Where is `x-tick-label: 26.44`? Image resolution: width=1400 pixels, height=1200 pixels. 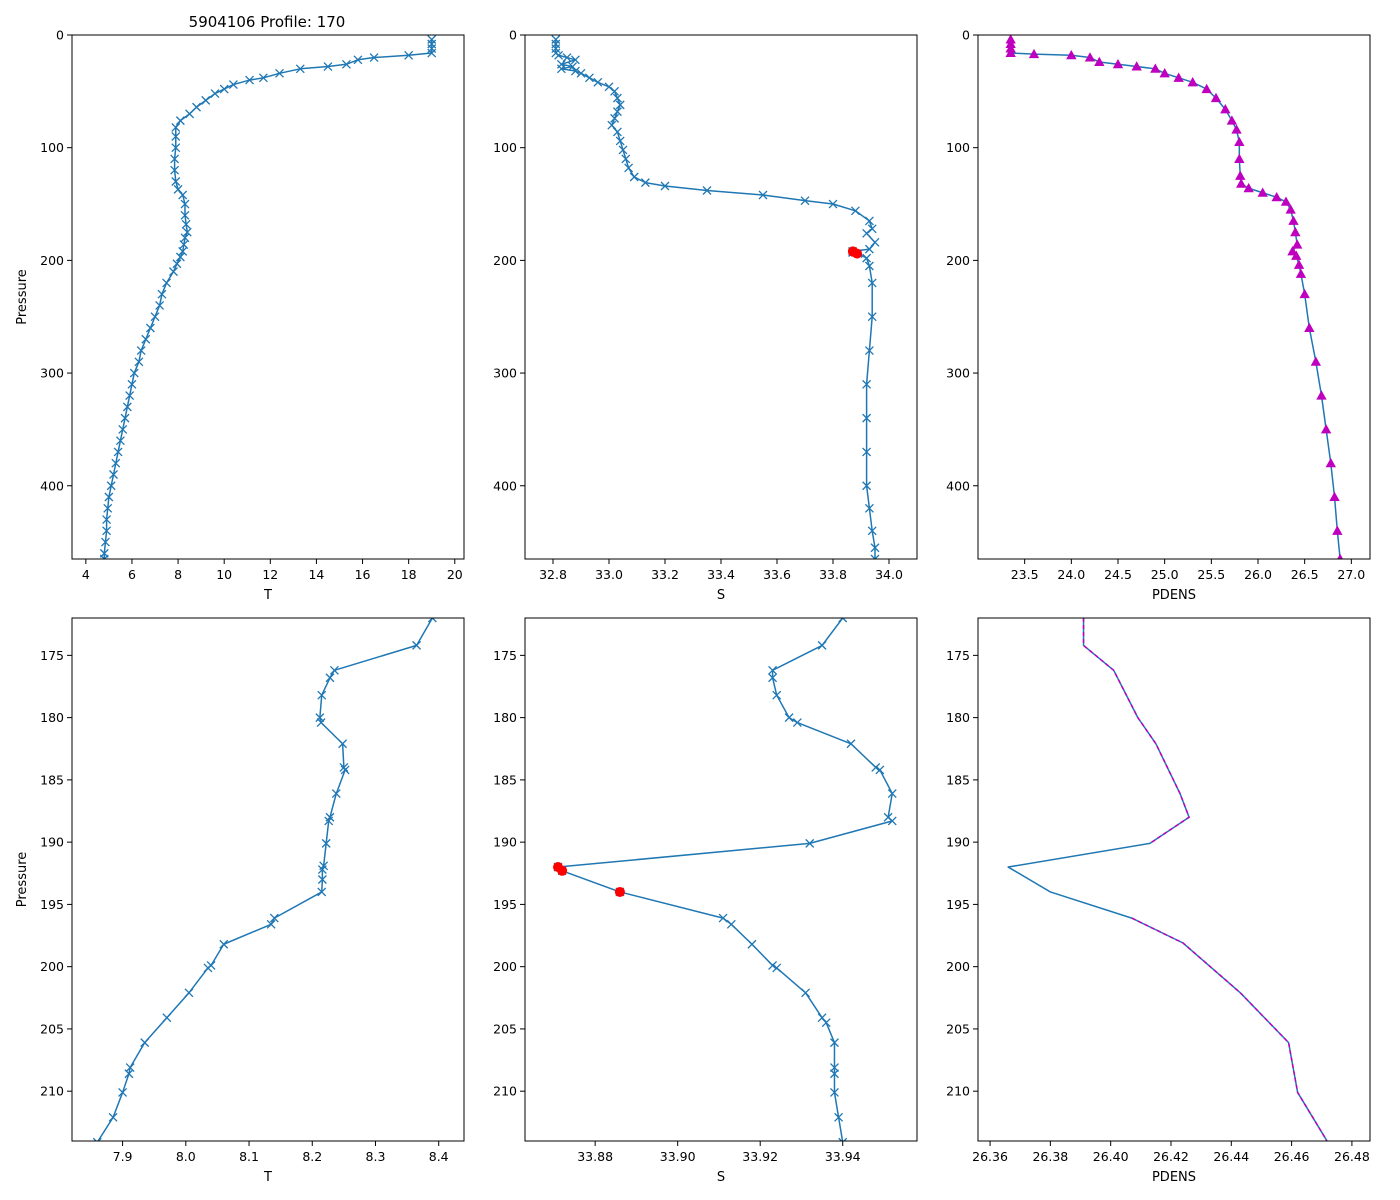
x-tick-label: 26.44 is located at coordinates (1231, 1156).